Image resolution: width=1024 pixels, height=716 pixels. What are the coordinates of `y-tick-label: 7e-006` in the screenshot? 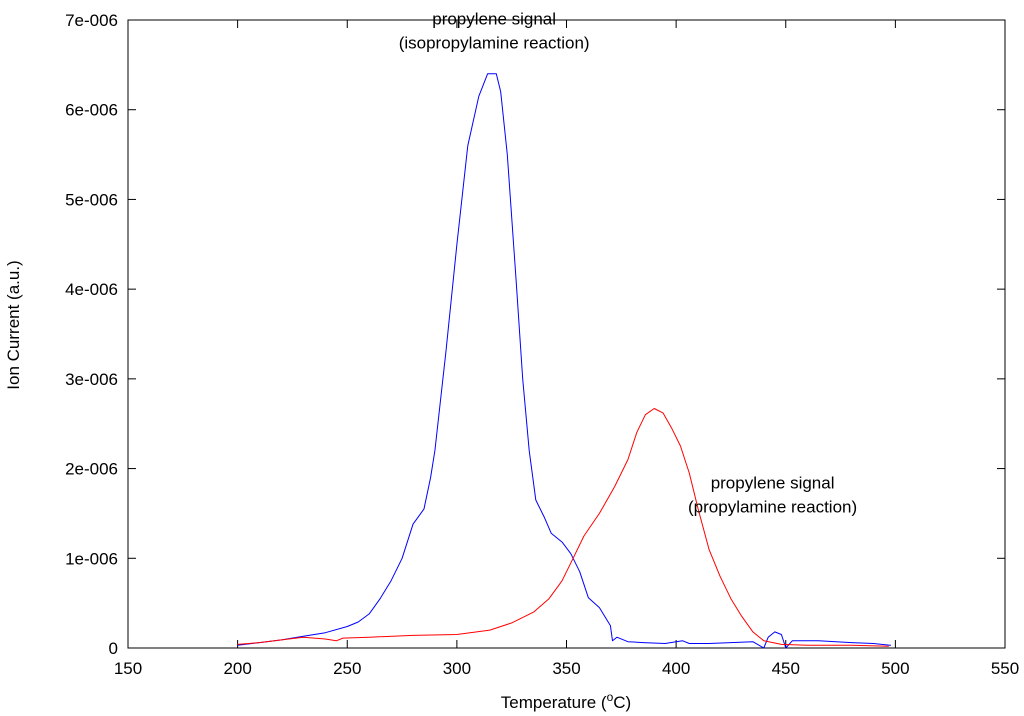 It's located at (91, 20).